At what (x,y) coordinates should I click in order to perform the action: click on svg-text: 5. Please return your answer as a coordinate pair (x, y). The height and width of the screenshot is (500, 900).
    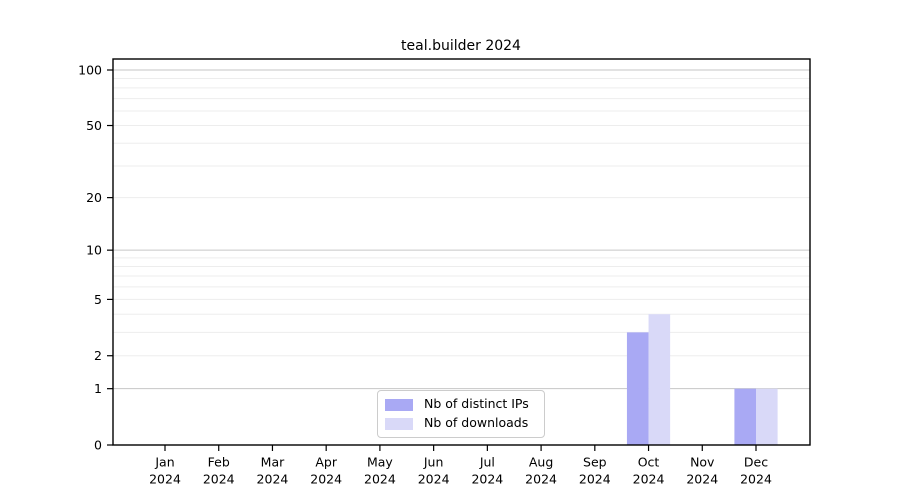
    Looking at the image, I should click on (98, 299).